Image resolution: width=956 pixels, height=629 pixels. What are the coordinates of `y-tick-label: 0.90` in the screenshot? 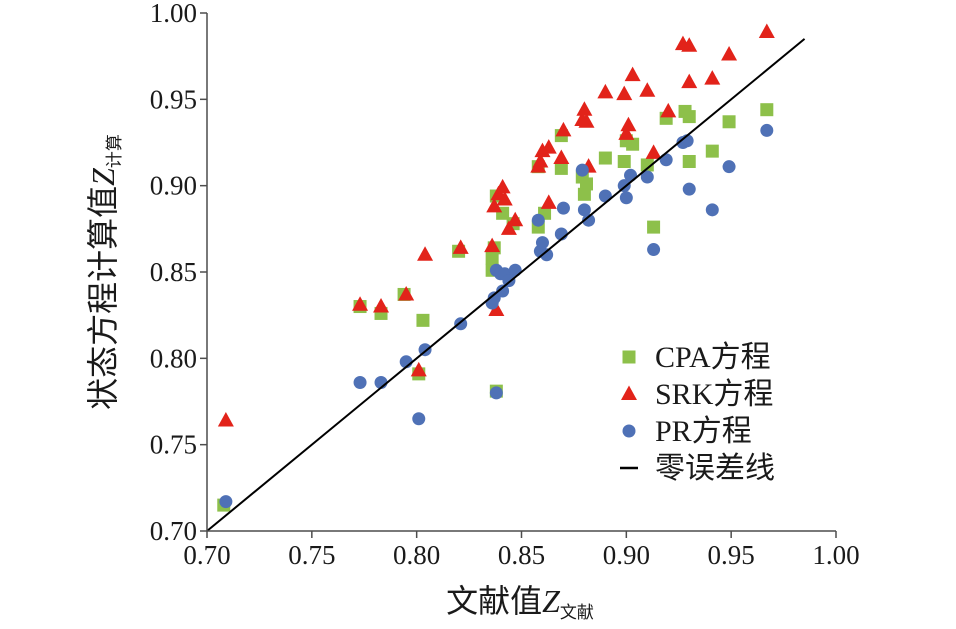 It's located at (173, 186).